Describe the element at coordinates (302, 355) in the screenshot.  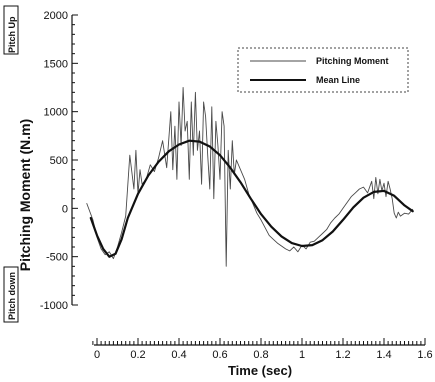
I see `x-tick-label: 1` at that location.